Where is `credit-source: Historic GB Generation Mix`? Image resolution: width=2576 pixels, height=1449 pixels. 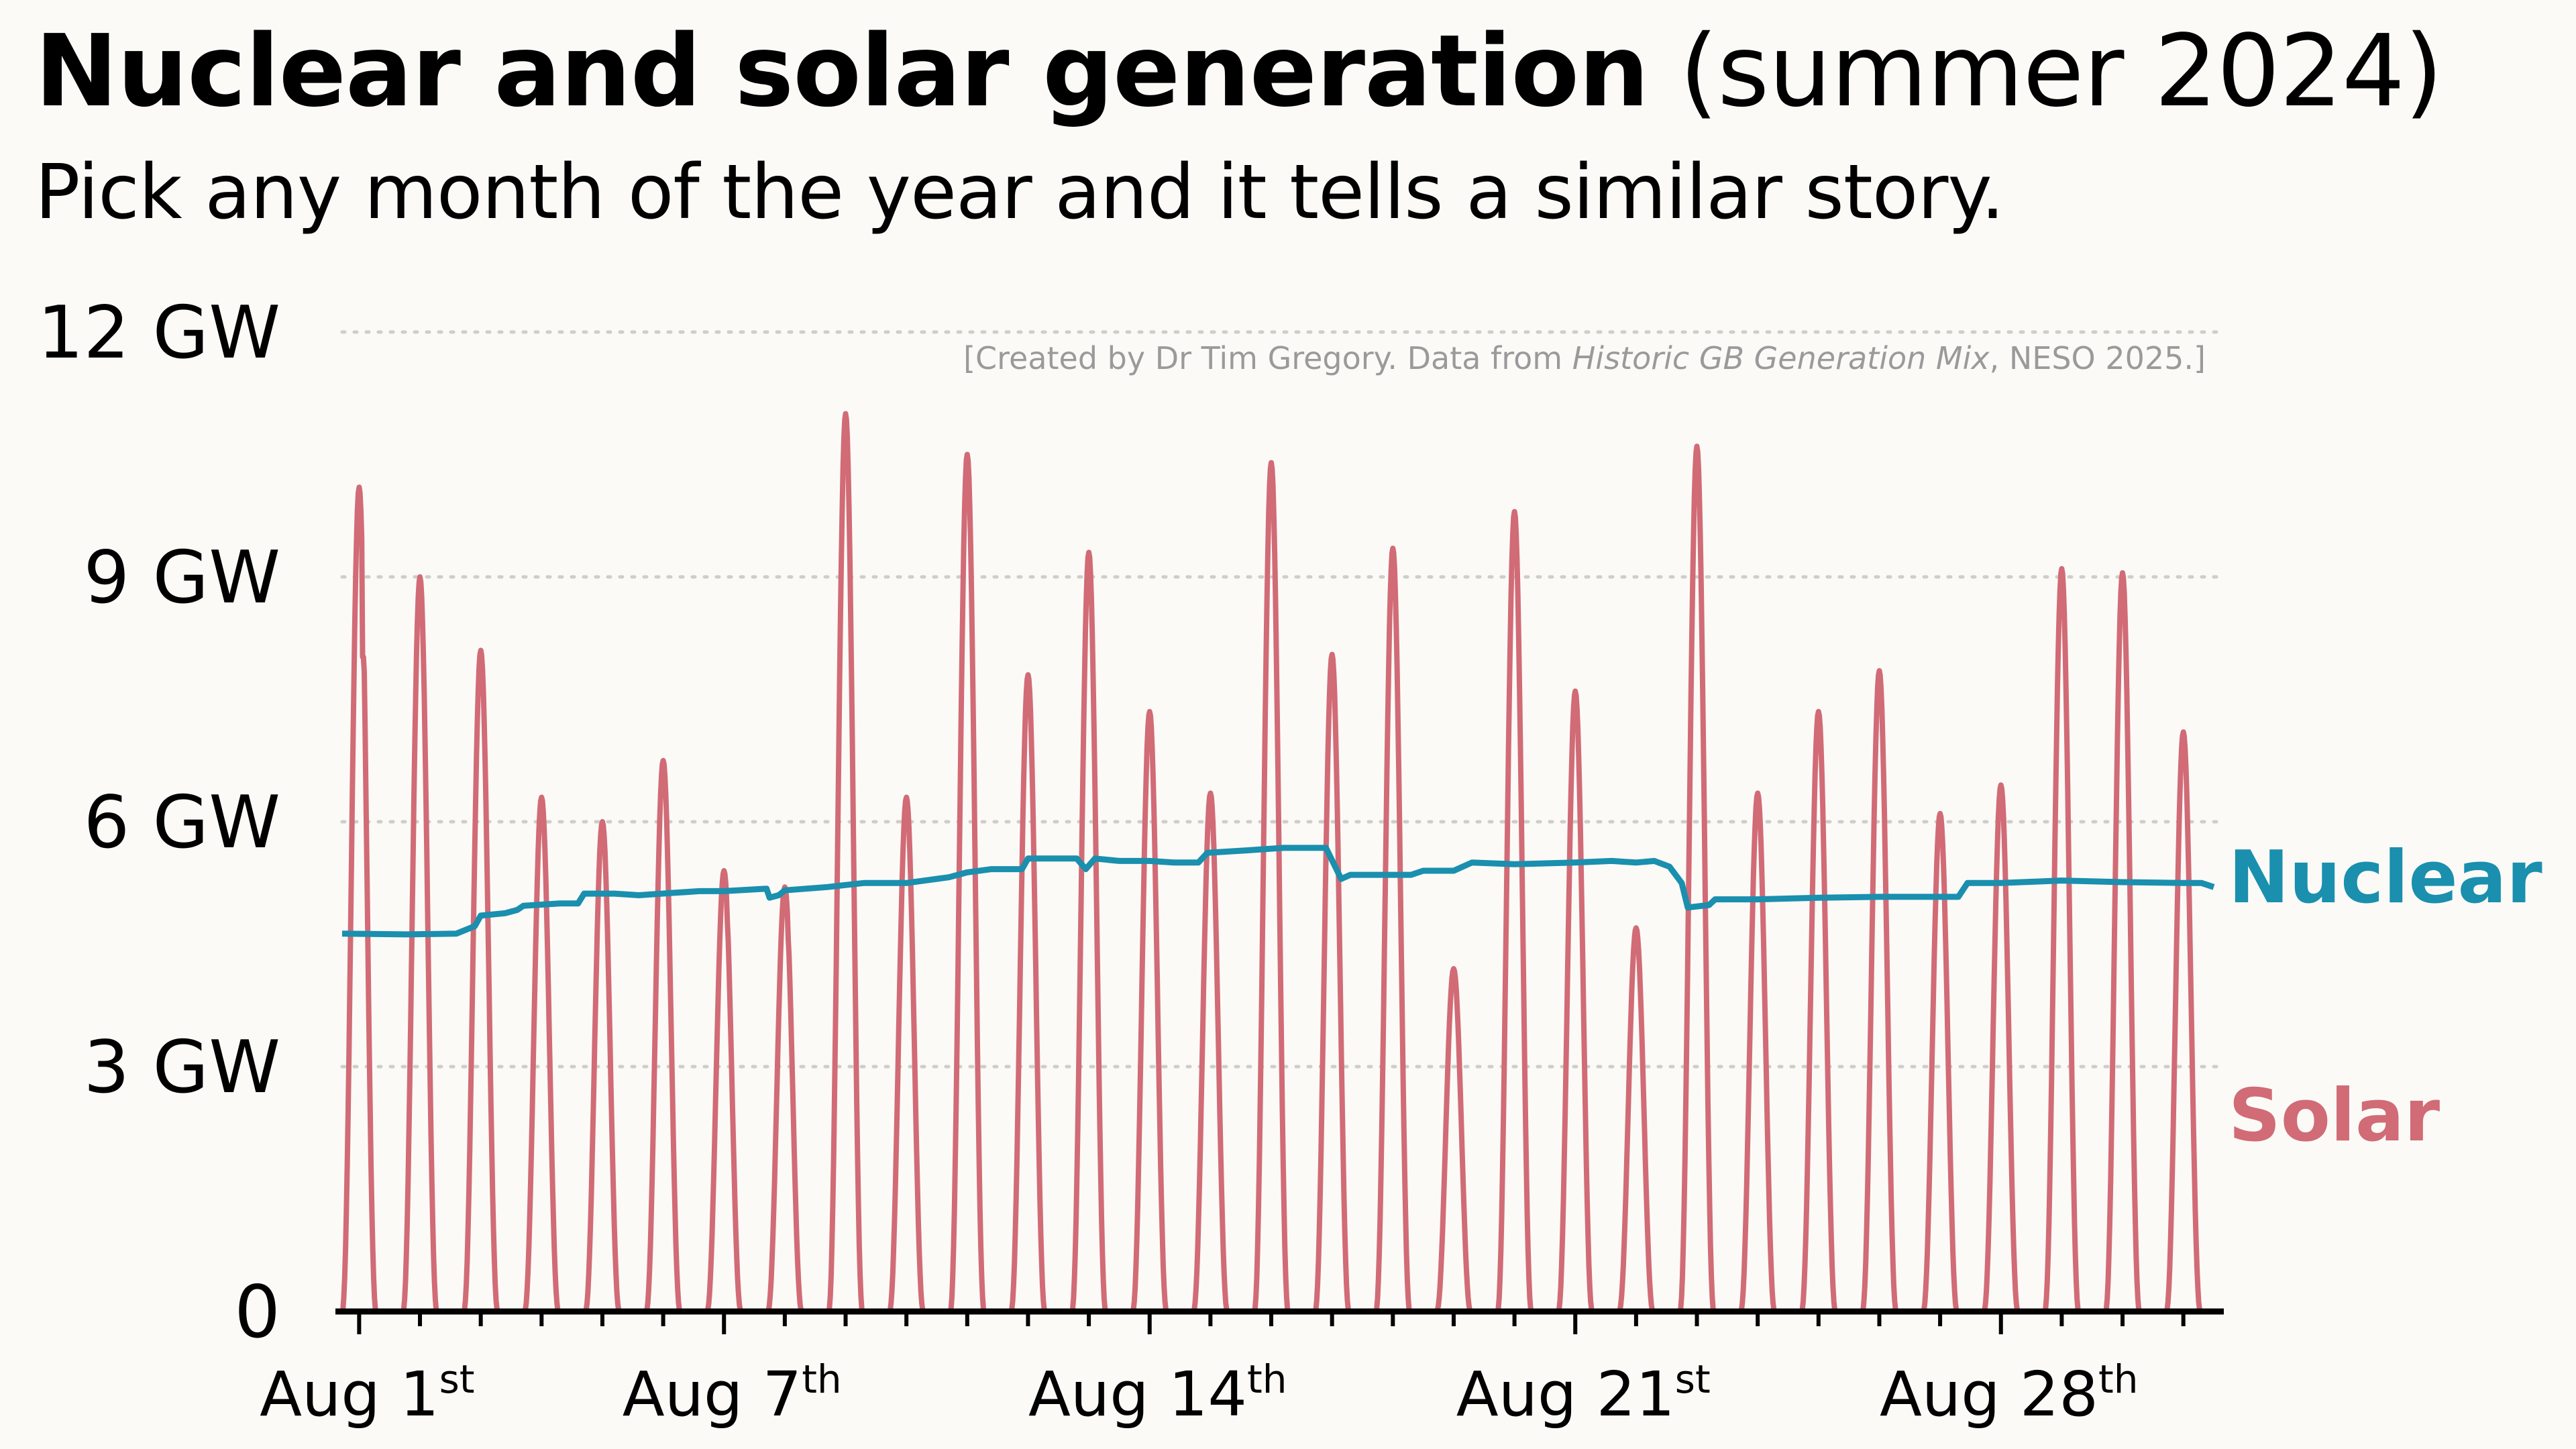 credit-source: Historic GB Generation Mix is located at coordinates (1781, 358).